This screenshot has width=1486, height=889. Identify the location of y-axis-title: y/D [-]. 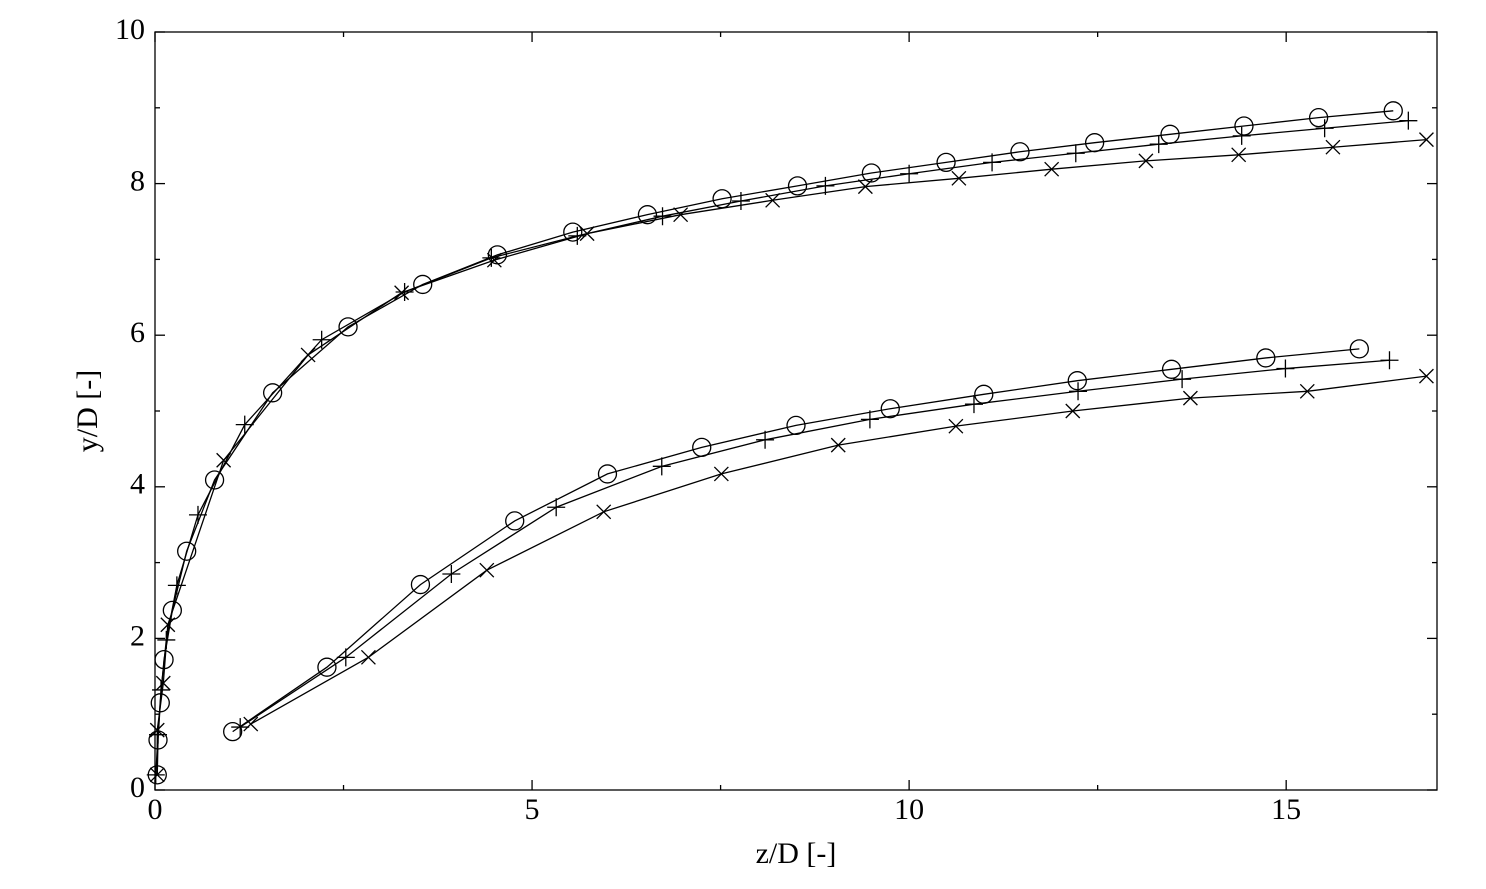
(87, 411).